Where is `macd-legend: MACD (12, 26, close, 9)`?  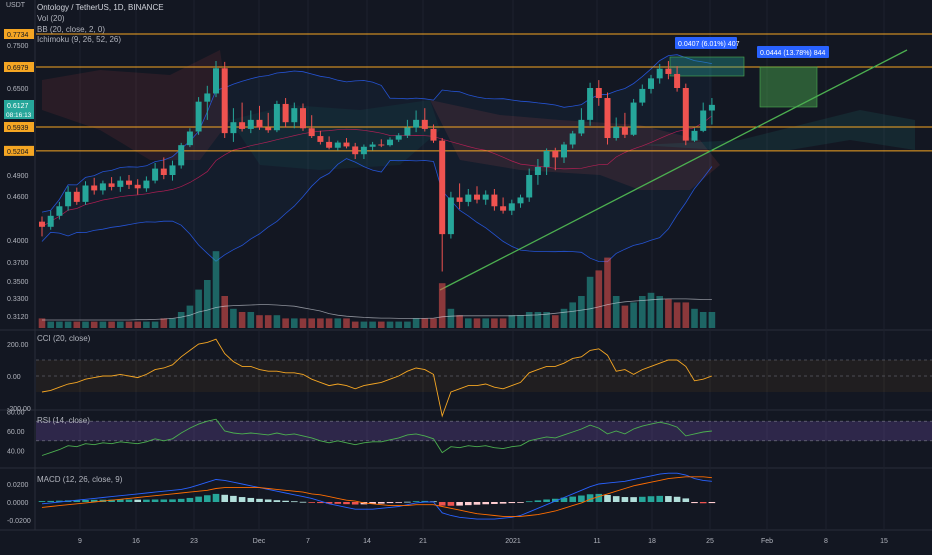 macd-legend: MACD (12, 26, close, 9) is located at coordinates (80, 479).